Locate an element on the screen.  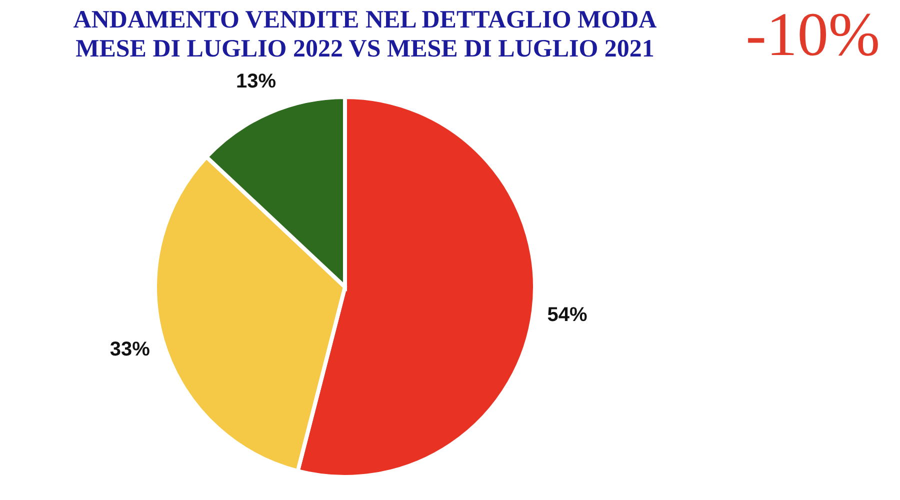
chart-subtitle: MESE DI LUGLIO 2022 VS MESE DI LUGLIO 2021 is located at coordinates (365, 48).